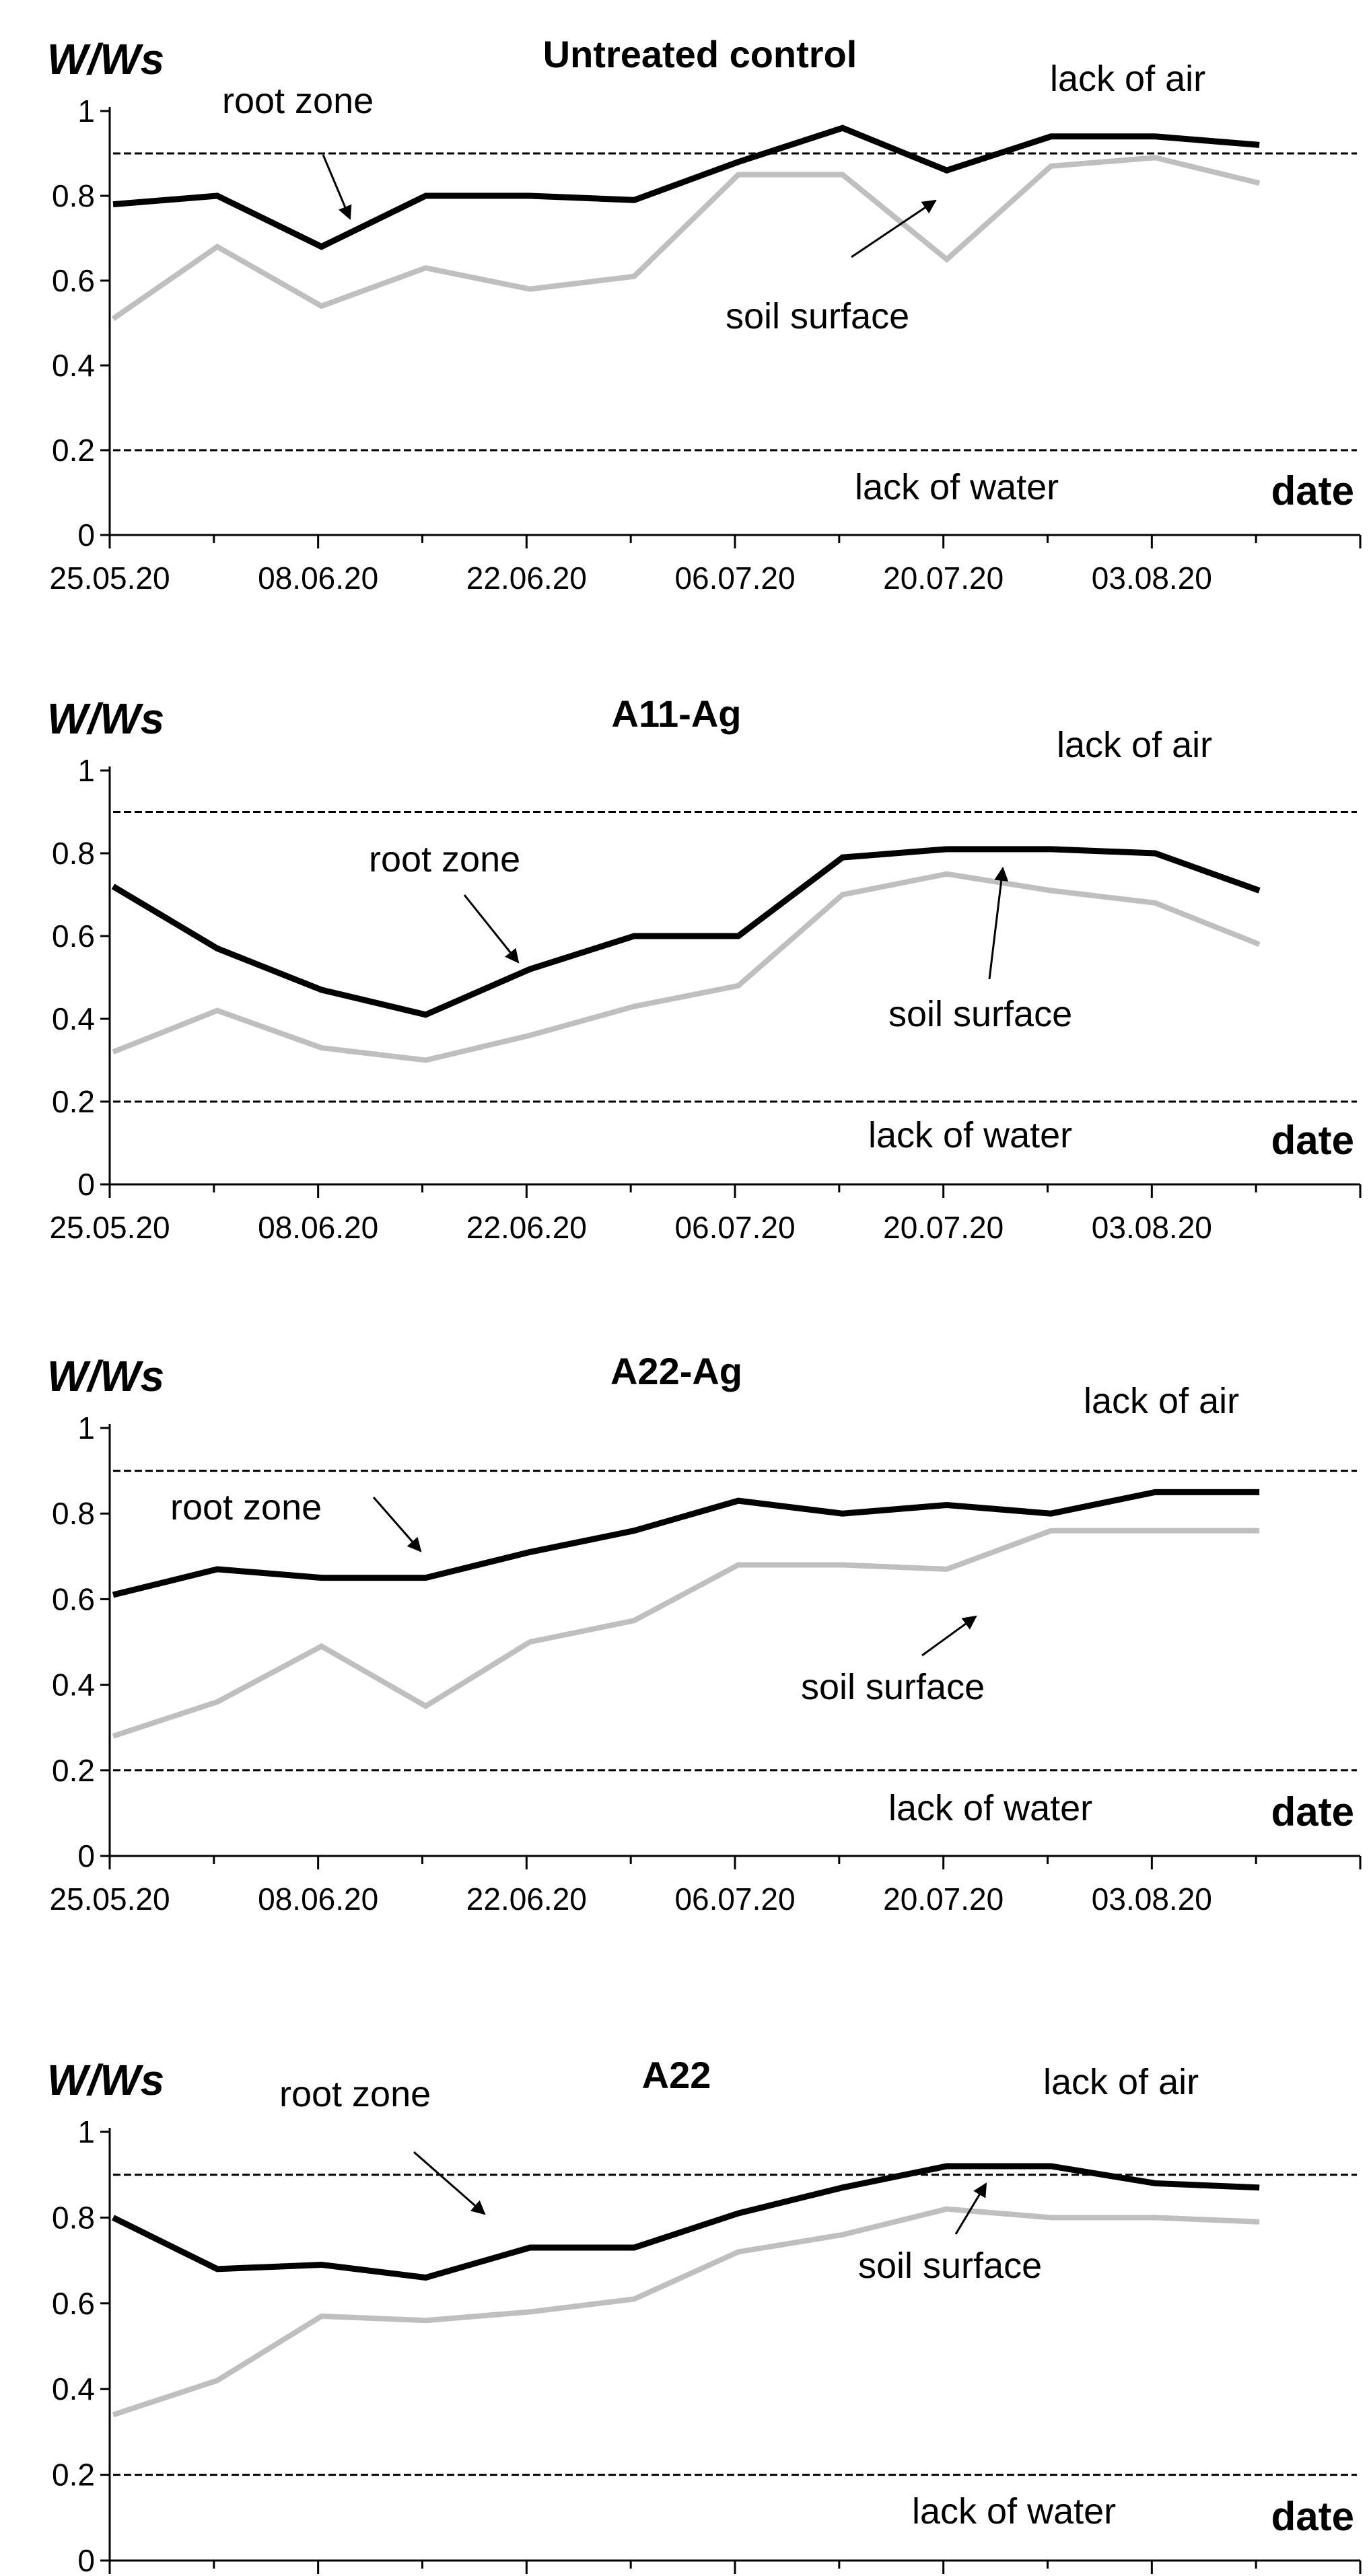 The width and height of the screenshot is (1371, 2576). I want to click on chart-title: A11-Ag, so click(677, 713).